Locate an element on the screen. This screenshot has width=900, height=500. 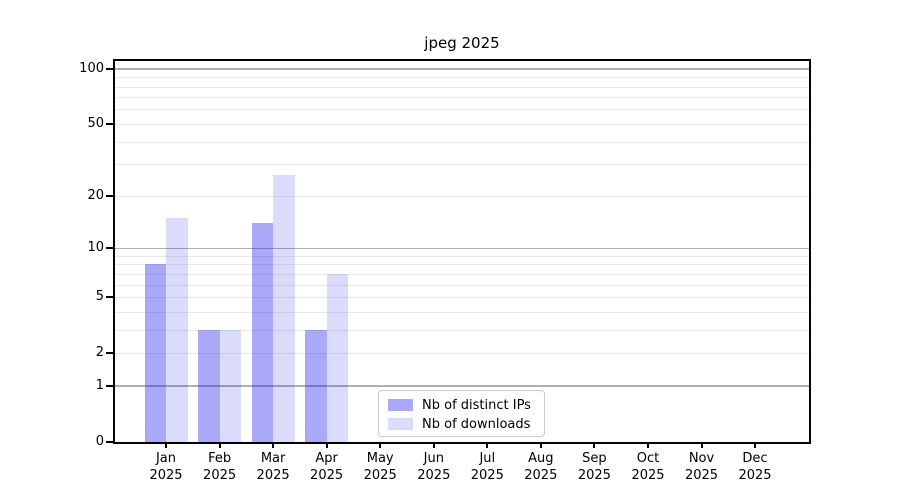
y-tick-label: 1 is located at coordinates (99, 385).